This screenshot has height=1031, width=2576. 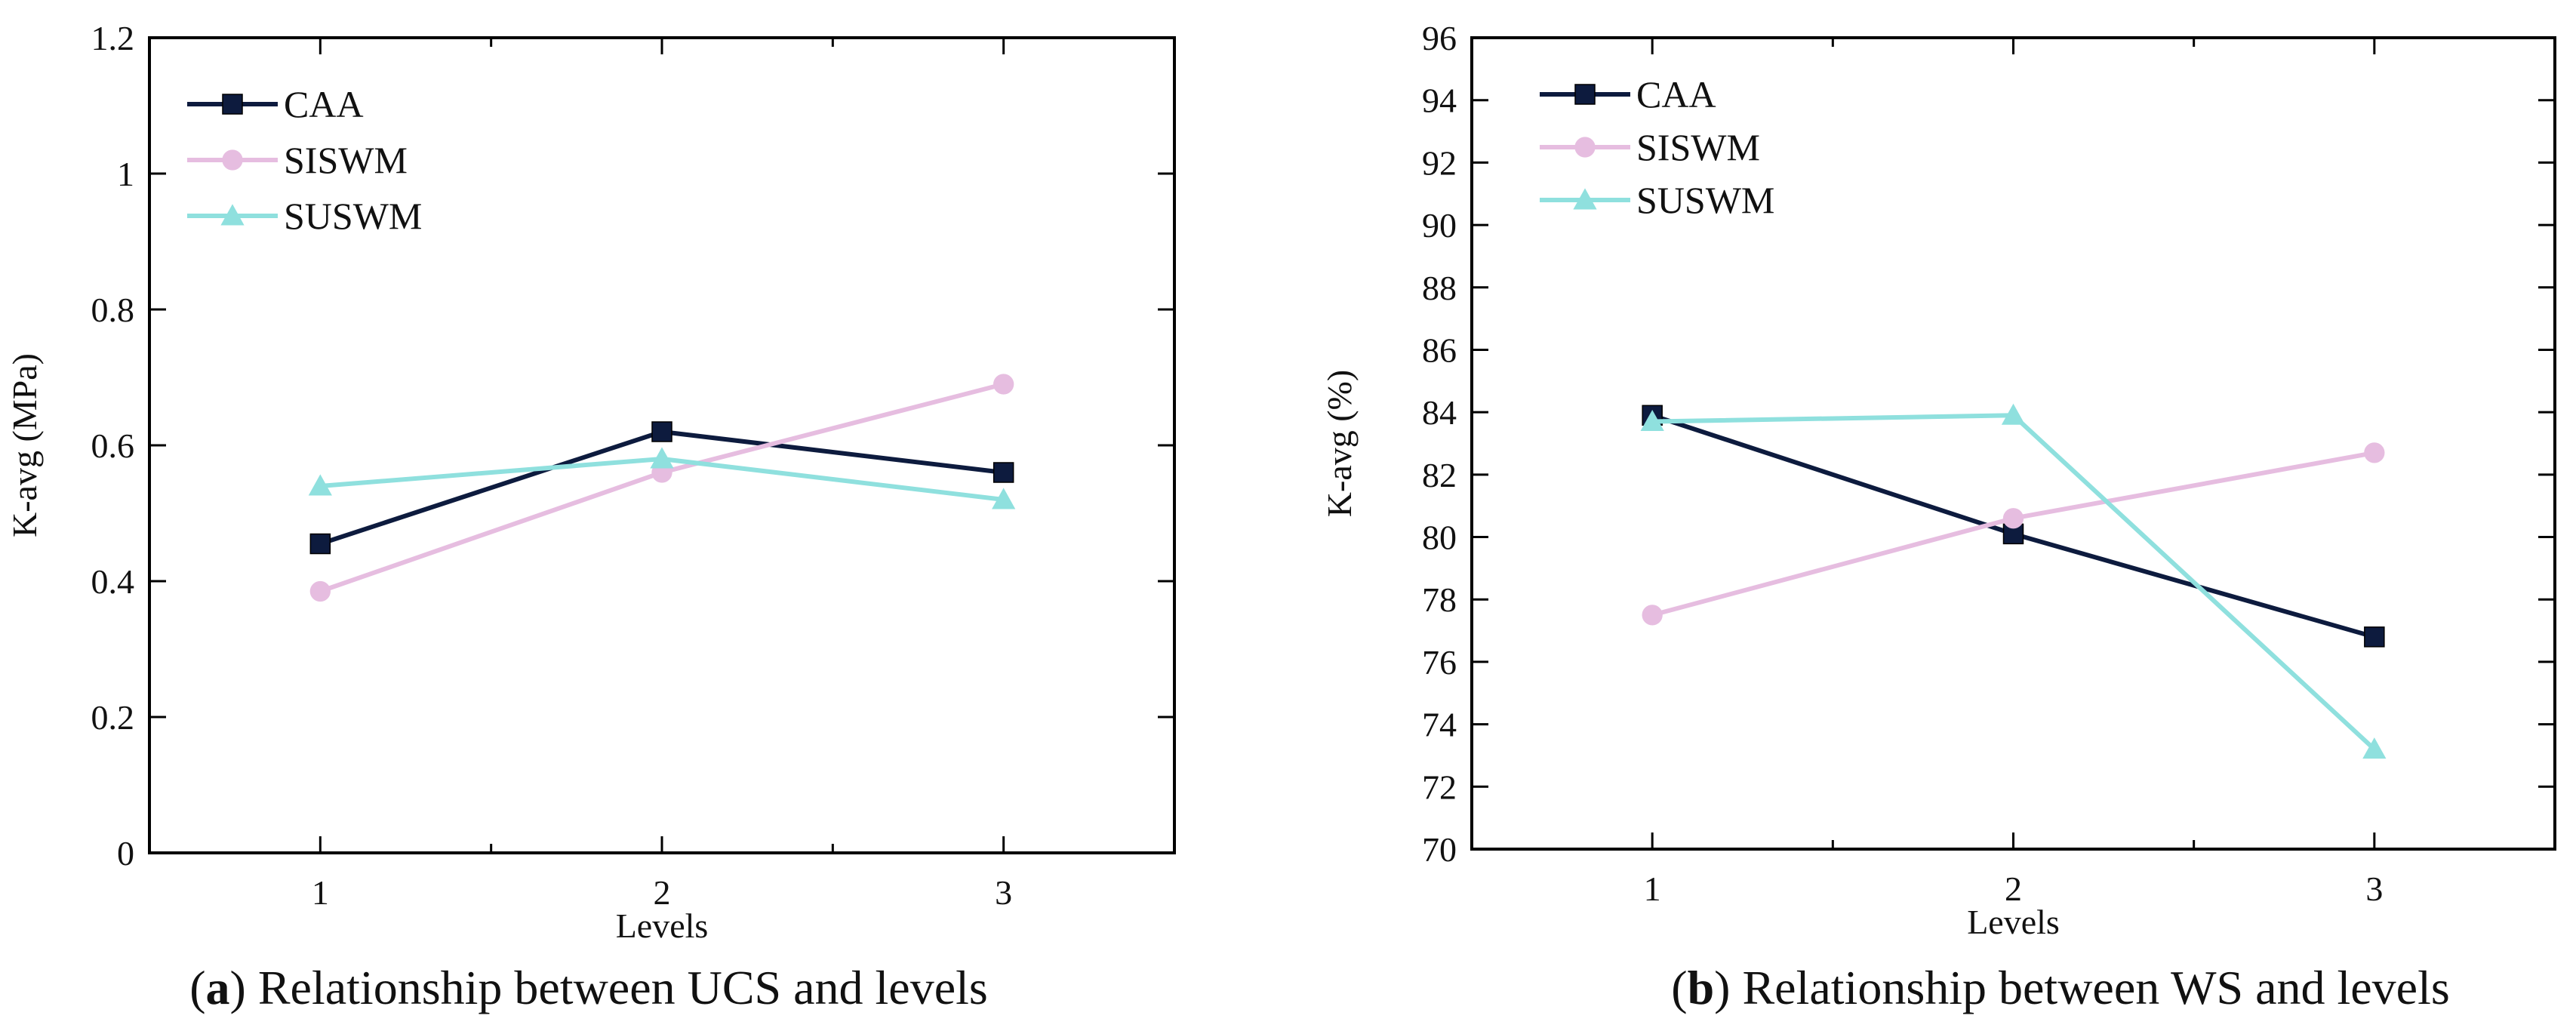 I want to click on y-tick-label: 0.4, so click(x=113, y=581).